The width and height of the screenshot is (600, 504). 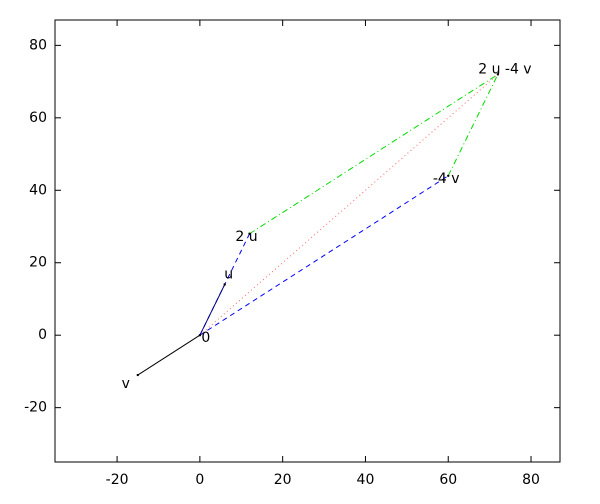 I want to click on point-label: v, so click(x=126, y=384).